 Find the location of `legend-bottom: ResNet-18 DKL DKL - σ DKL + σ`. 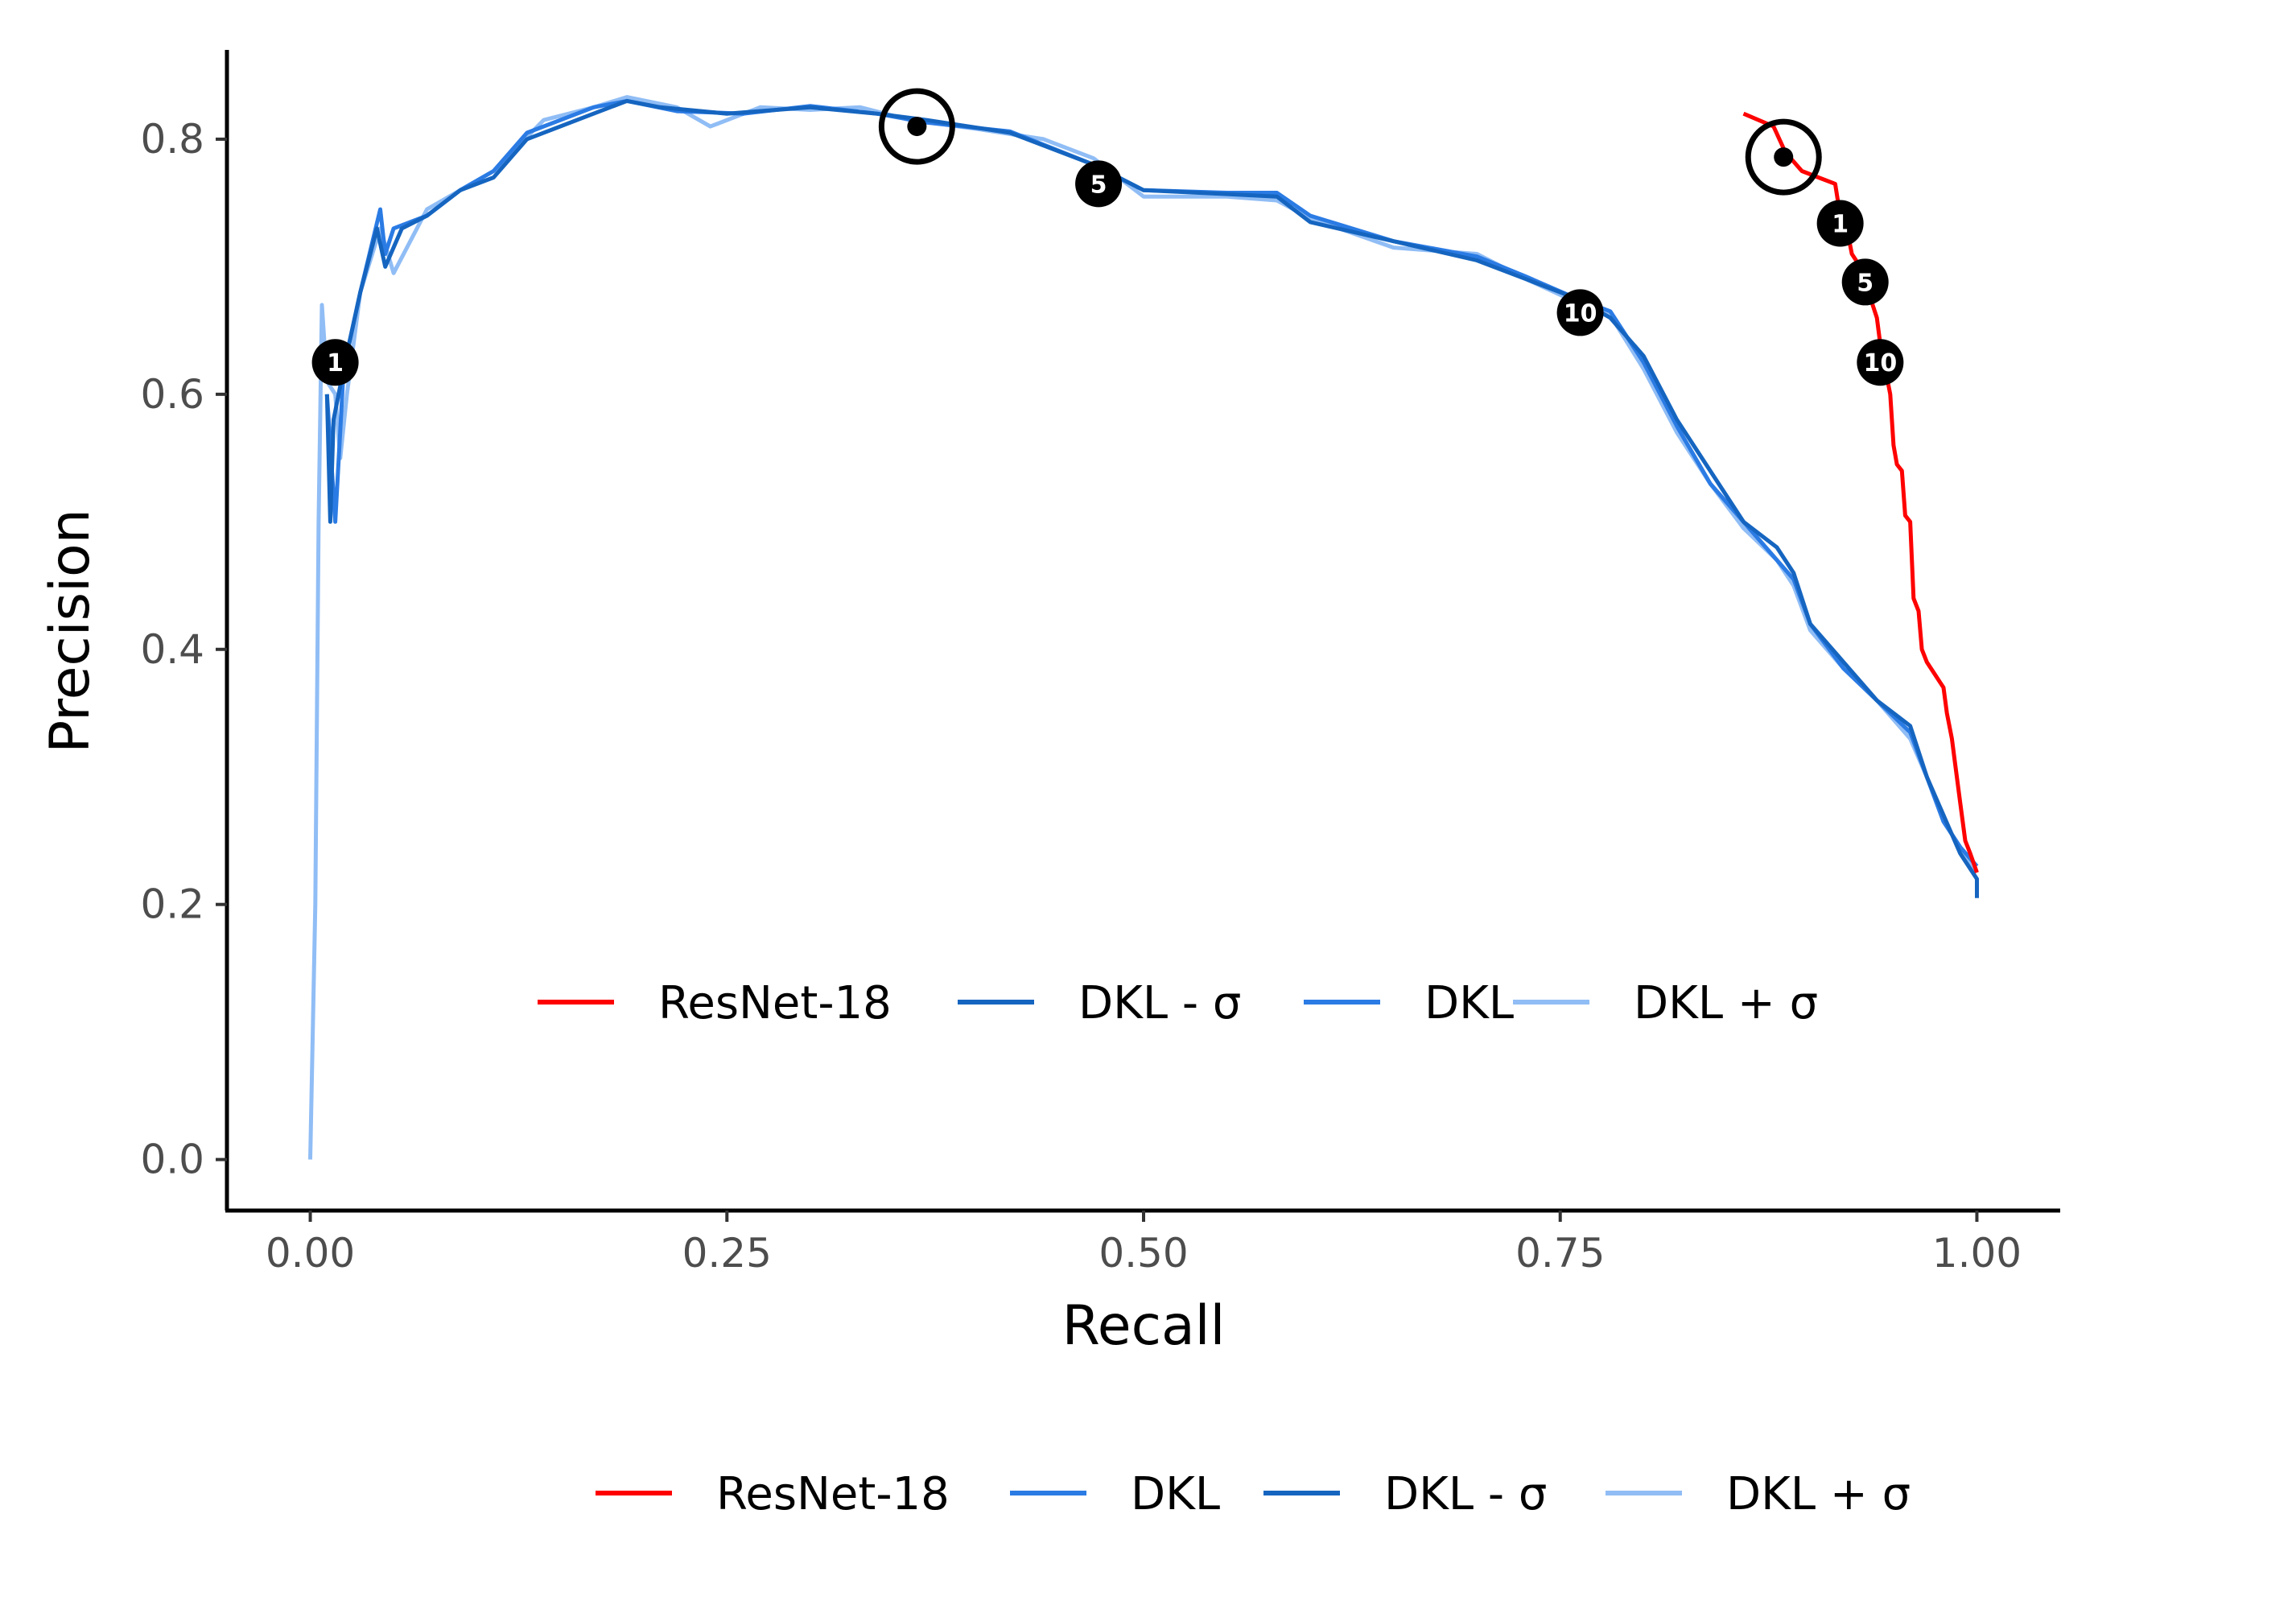

legend-bottom: ResNet-18 DKL DKL - σ DKL + σ is located at coordinates (1253, 1494).